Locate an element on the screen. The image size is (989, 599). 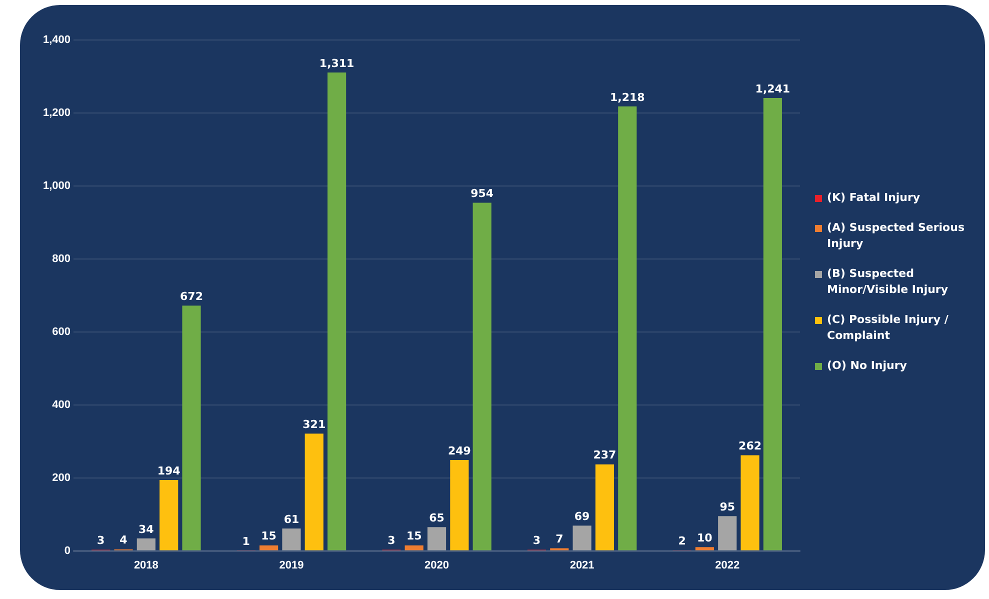
y-tick-label: 0 is located at coordinates (67, 550).